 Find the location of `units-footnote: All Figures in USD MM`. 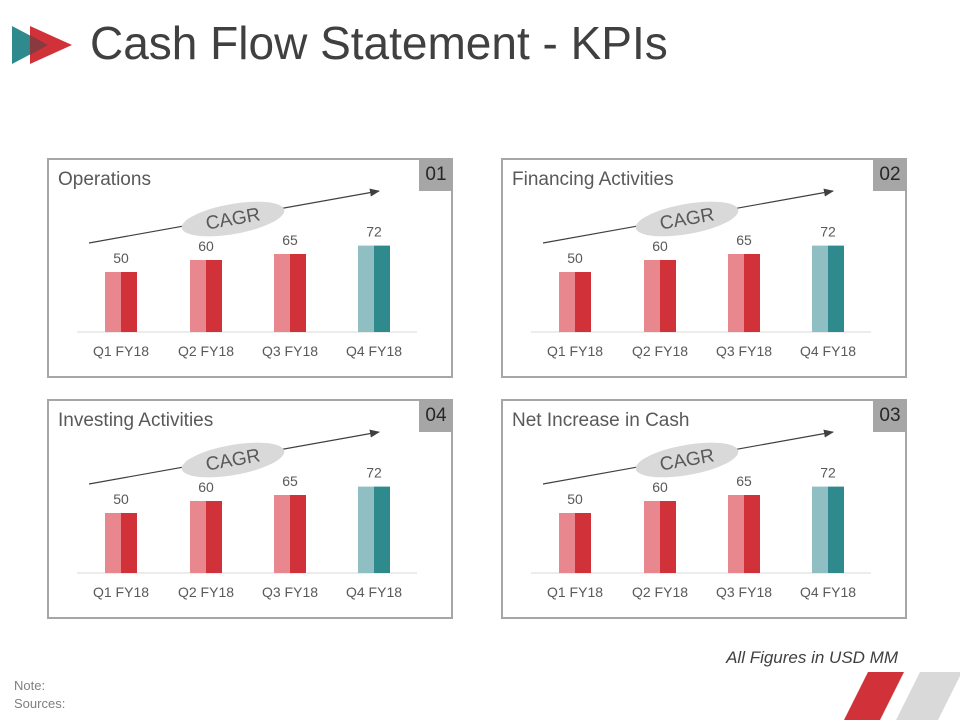

units-footnote: All Figures in USD MM is located at coordinates (812, 657).